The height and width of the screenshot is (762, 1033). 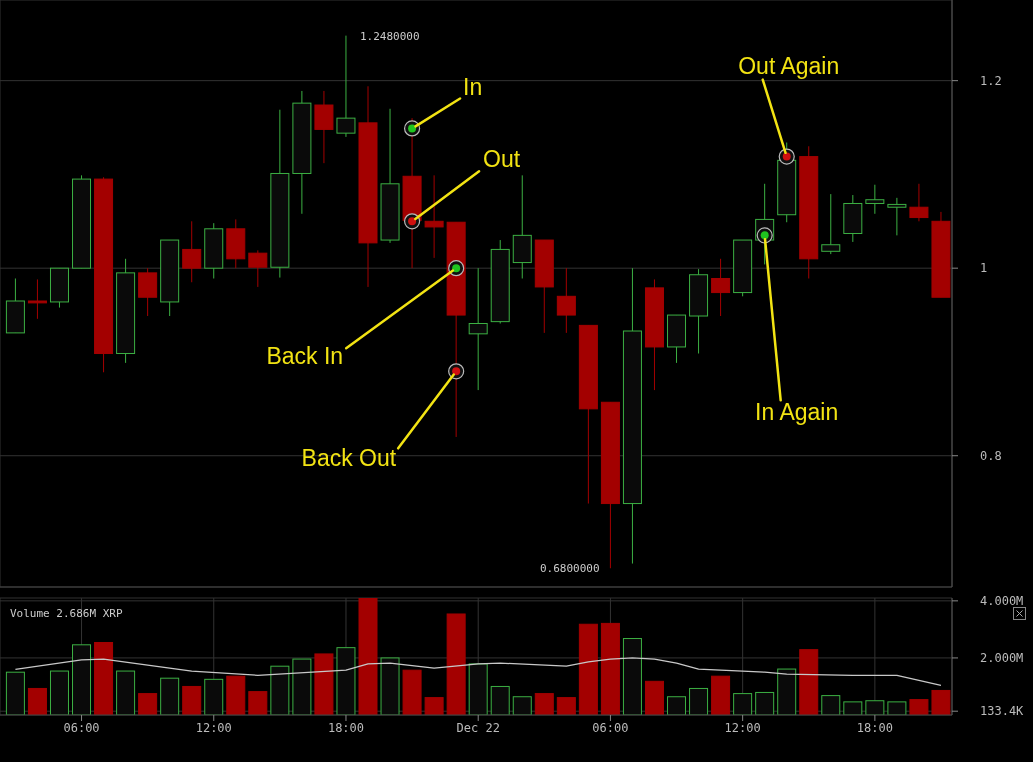 I want to click on x-tick-label: Dec 22, so click(x=478, y=727).